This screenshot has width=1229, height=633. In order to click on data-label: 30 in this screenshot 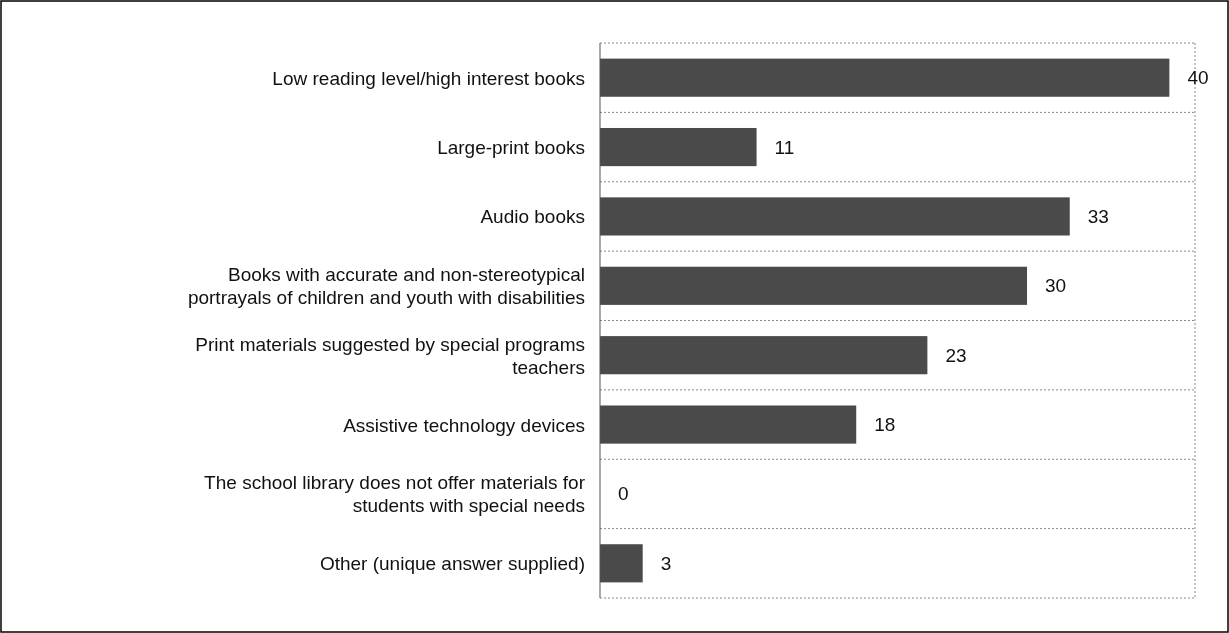, I will do `click(1056, 286)`.